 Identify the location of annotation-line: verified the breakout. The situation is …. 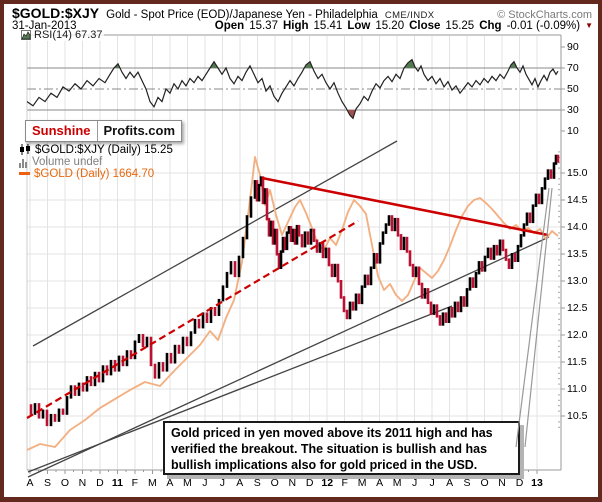
(329, 449).